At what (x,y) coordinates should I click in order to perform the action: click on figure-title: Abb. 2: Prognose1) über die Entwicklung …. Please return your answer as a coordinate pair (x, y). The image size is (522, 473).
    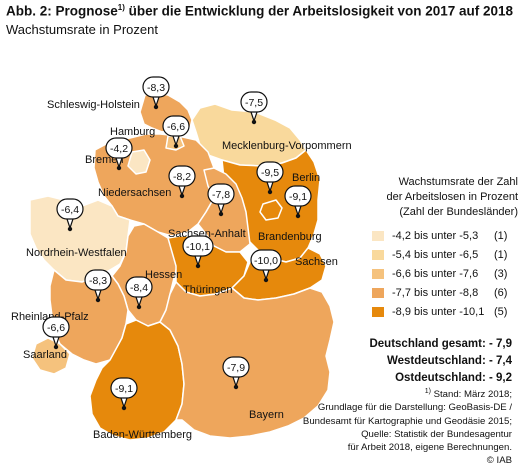
    Looking at the image, I should click on (260, 11).